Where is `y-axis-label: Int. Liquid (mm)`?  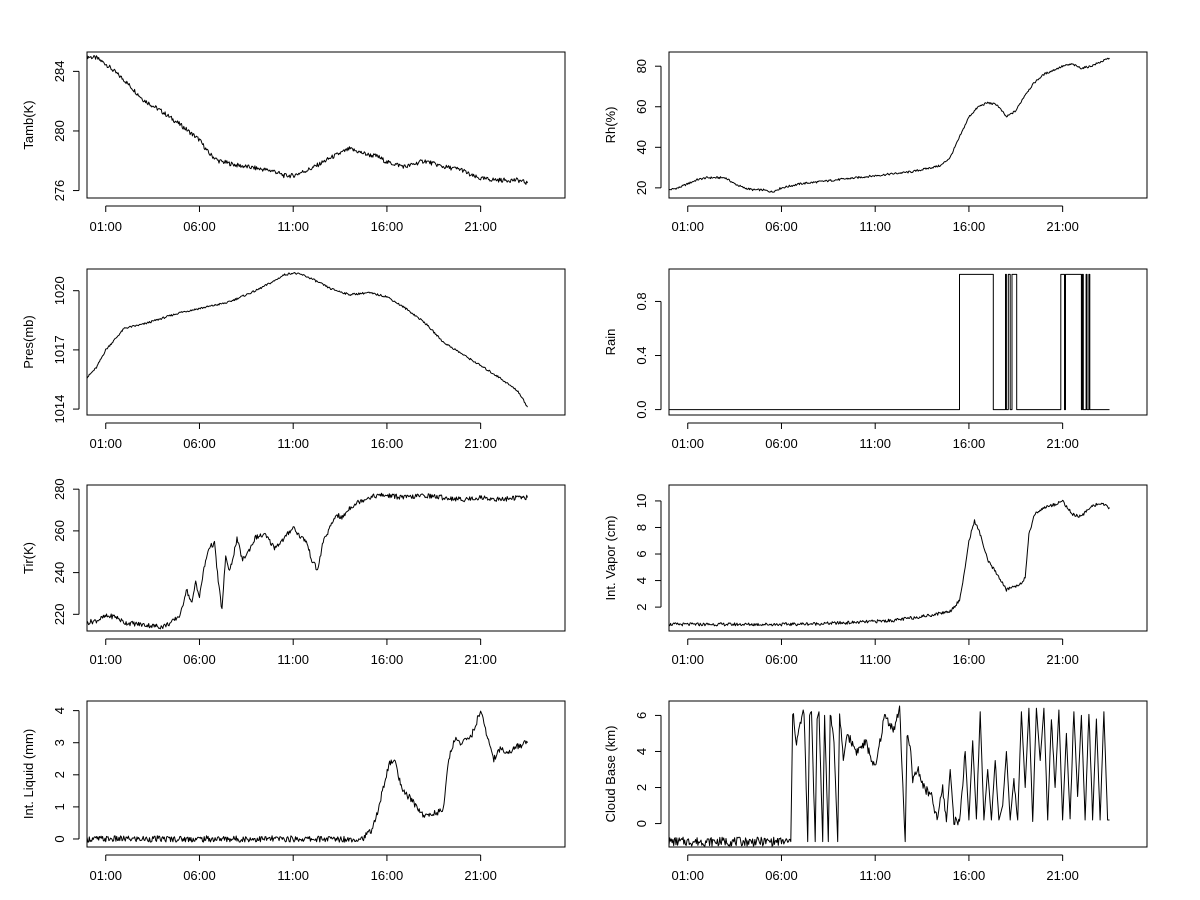
y-axis-label: Int. Liquid (mm) is located at coordinates (28, 774).